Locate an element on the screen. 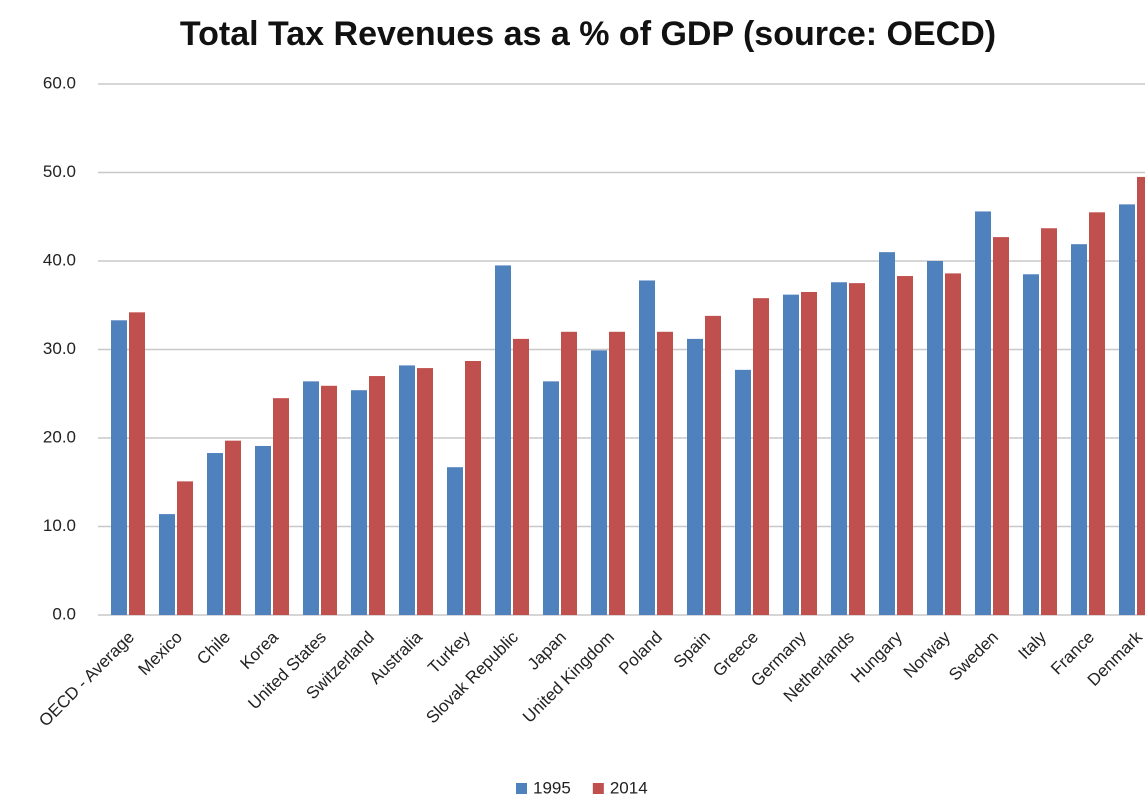 This screenshot has width=1145, height=798. legend-label: 2014 is located at coordinates (629, 787).